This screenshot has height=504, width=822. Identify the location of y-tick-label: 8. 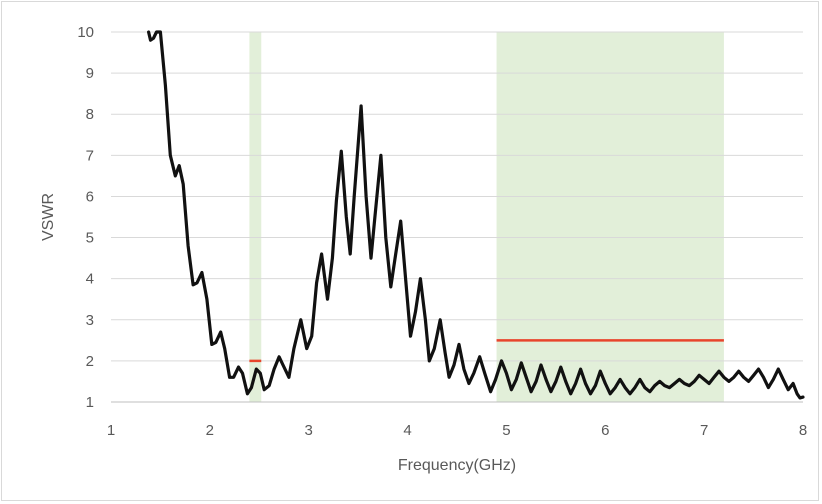
(90, 114).